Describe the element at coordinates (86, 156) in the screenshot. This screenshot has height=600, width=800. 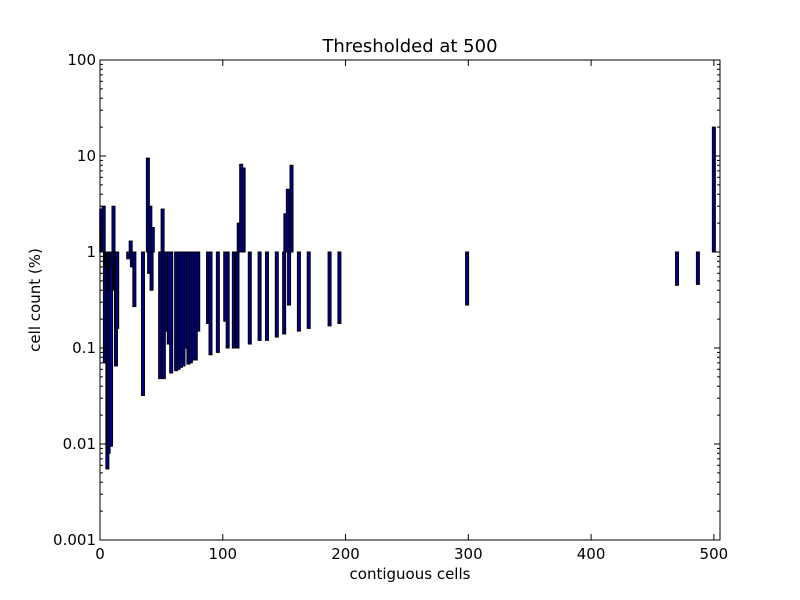
I see `y-tick-label: 10` at that location.